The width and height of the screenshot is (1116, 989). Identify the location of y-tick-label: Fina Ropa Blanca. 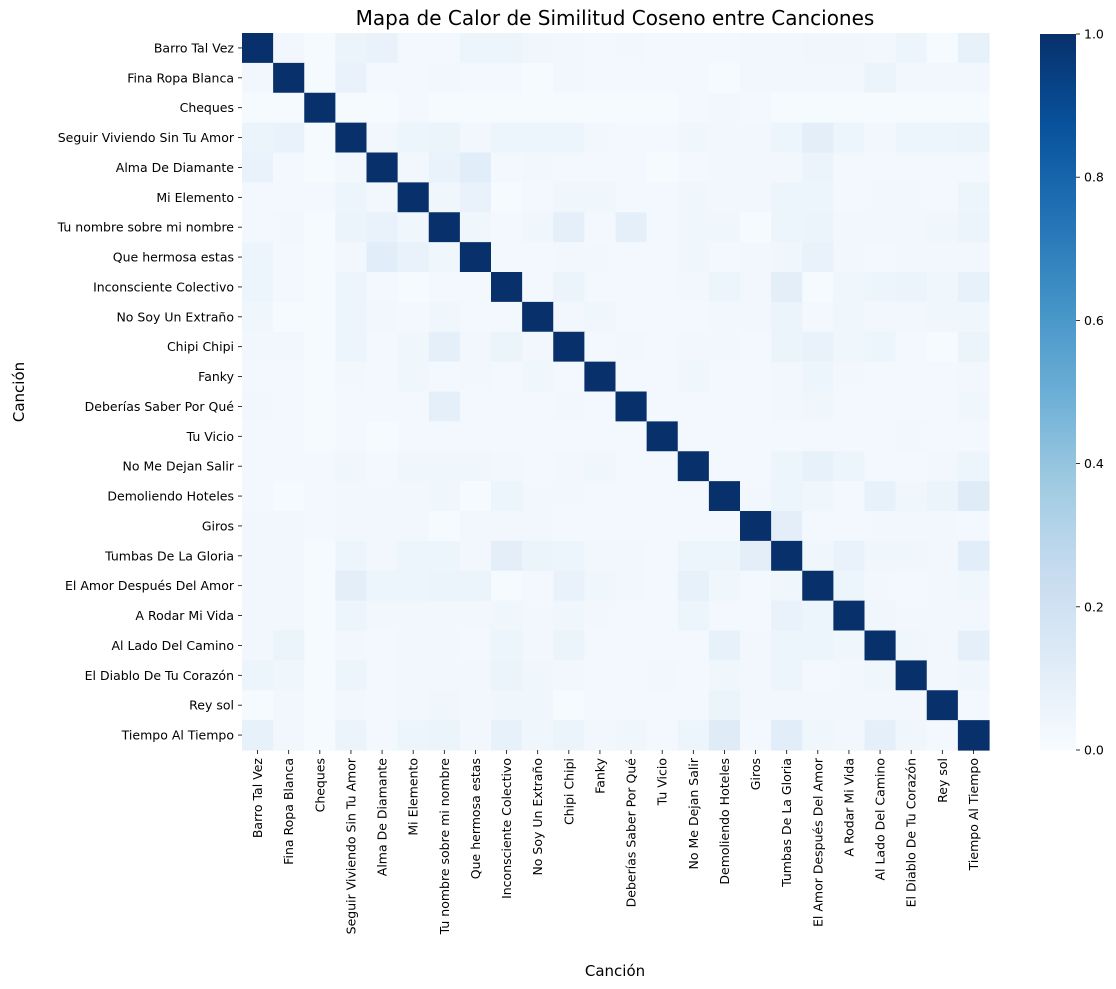
(180, 77).